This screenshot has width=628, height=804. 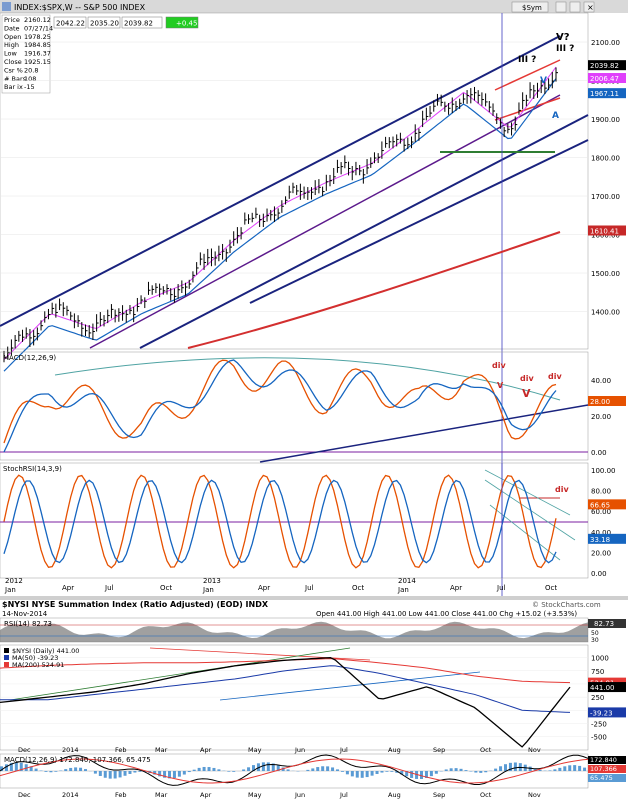 I want to click on lower-x-tick-label-bottom: May, so click(x=255, y=795).